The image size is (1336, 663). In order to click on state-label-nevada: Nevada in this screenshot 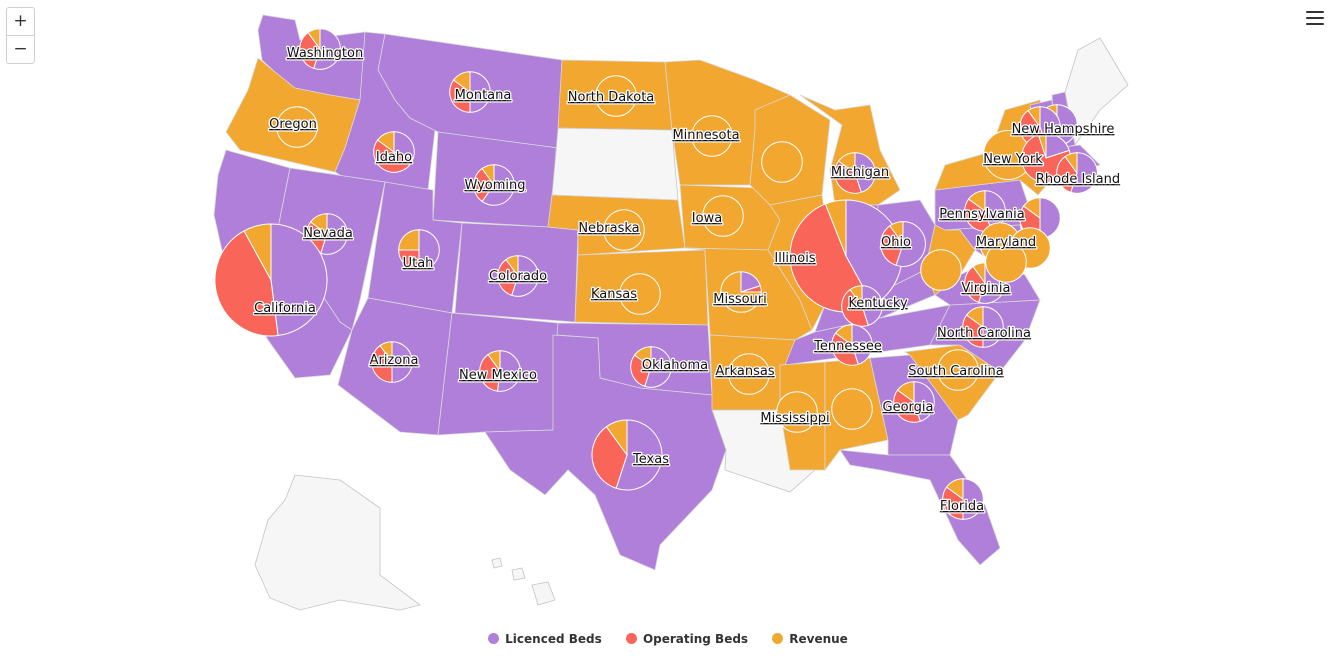, I will do `click(328, 234)`.